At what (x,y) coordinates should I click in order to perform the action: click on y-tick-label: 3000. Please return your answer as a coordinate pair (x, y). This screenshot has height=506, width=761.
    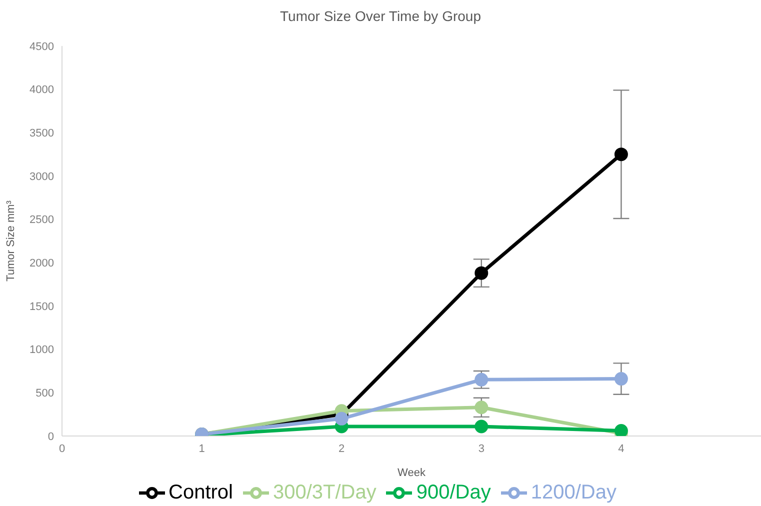
    Looking at the image, I should click on (42, 176).